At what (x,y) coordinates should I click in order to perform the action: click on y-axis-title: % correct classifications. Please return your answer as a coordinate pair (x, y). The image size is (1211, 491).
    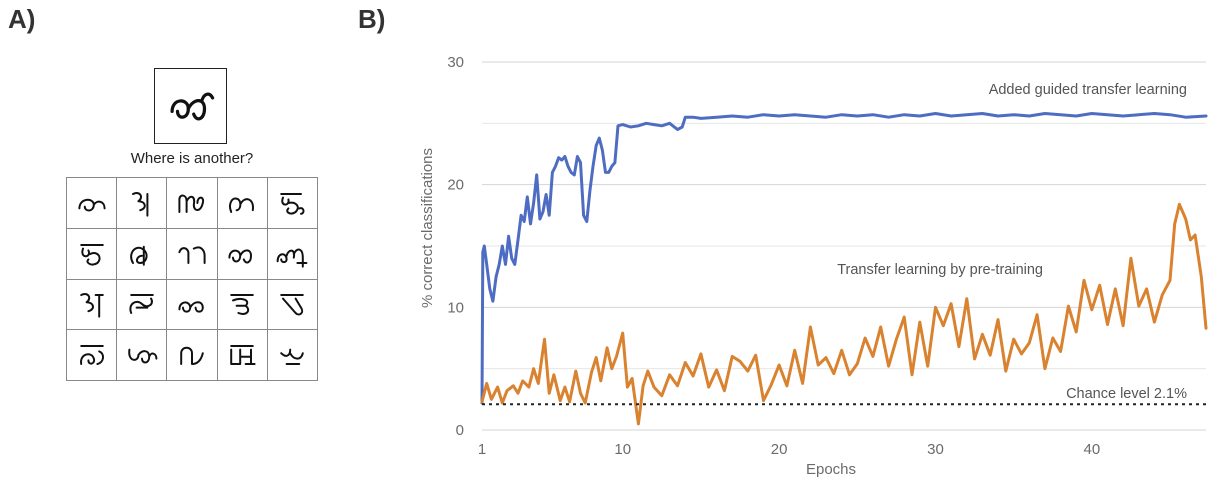
    Looking at the image, I should click on (427, 228).